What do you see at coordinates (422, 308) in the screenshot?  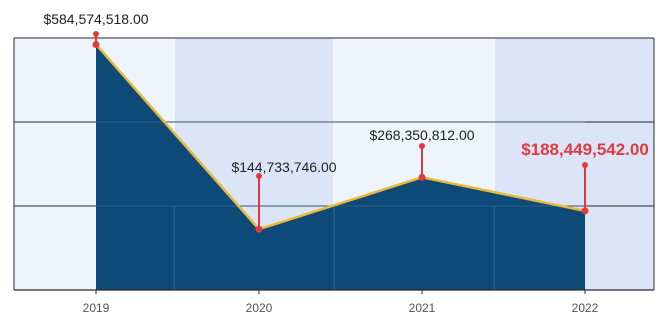 I see `x-tick-label: 2021` at bounding box center [422, 308].